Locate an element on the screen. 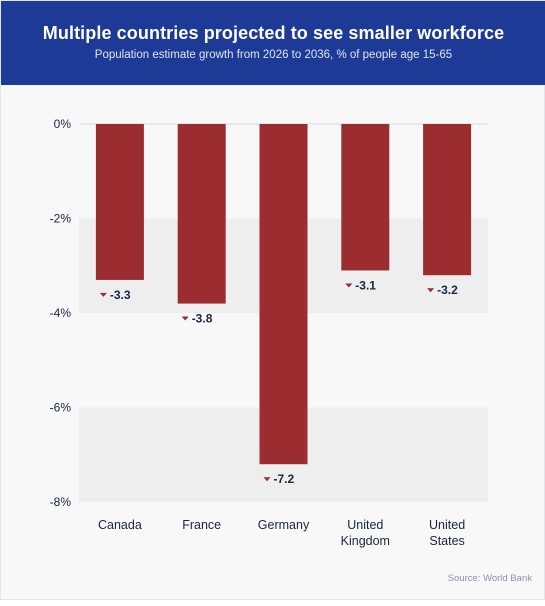 The width and height of the screenshot is (545, 606). y-tick-label: -2% is located at coordinates (61, 219).